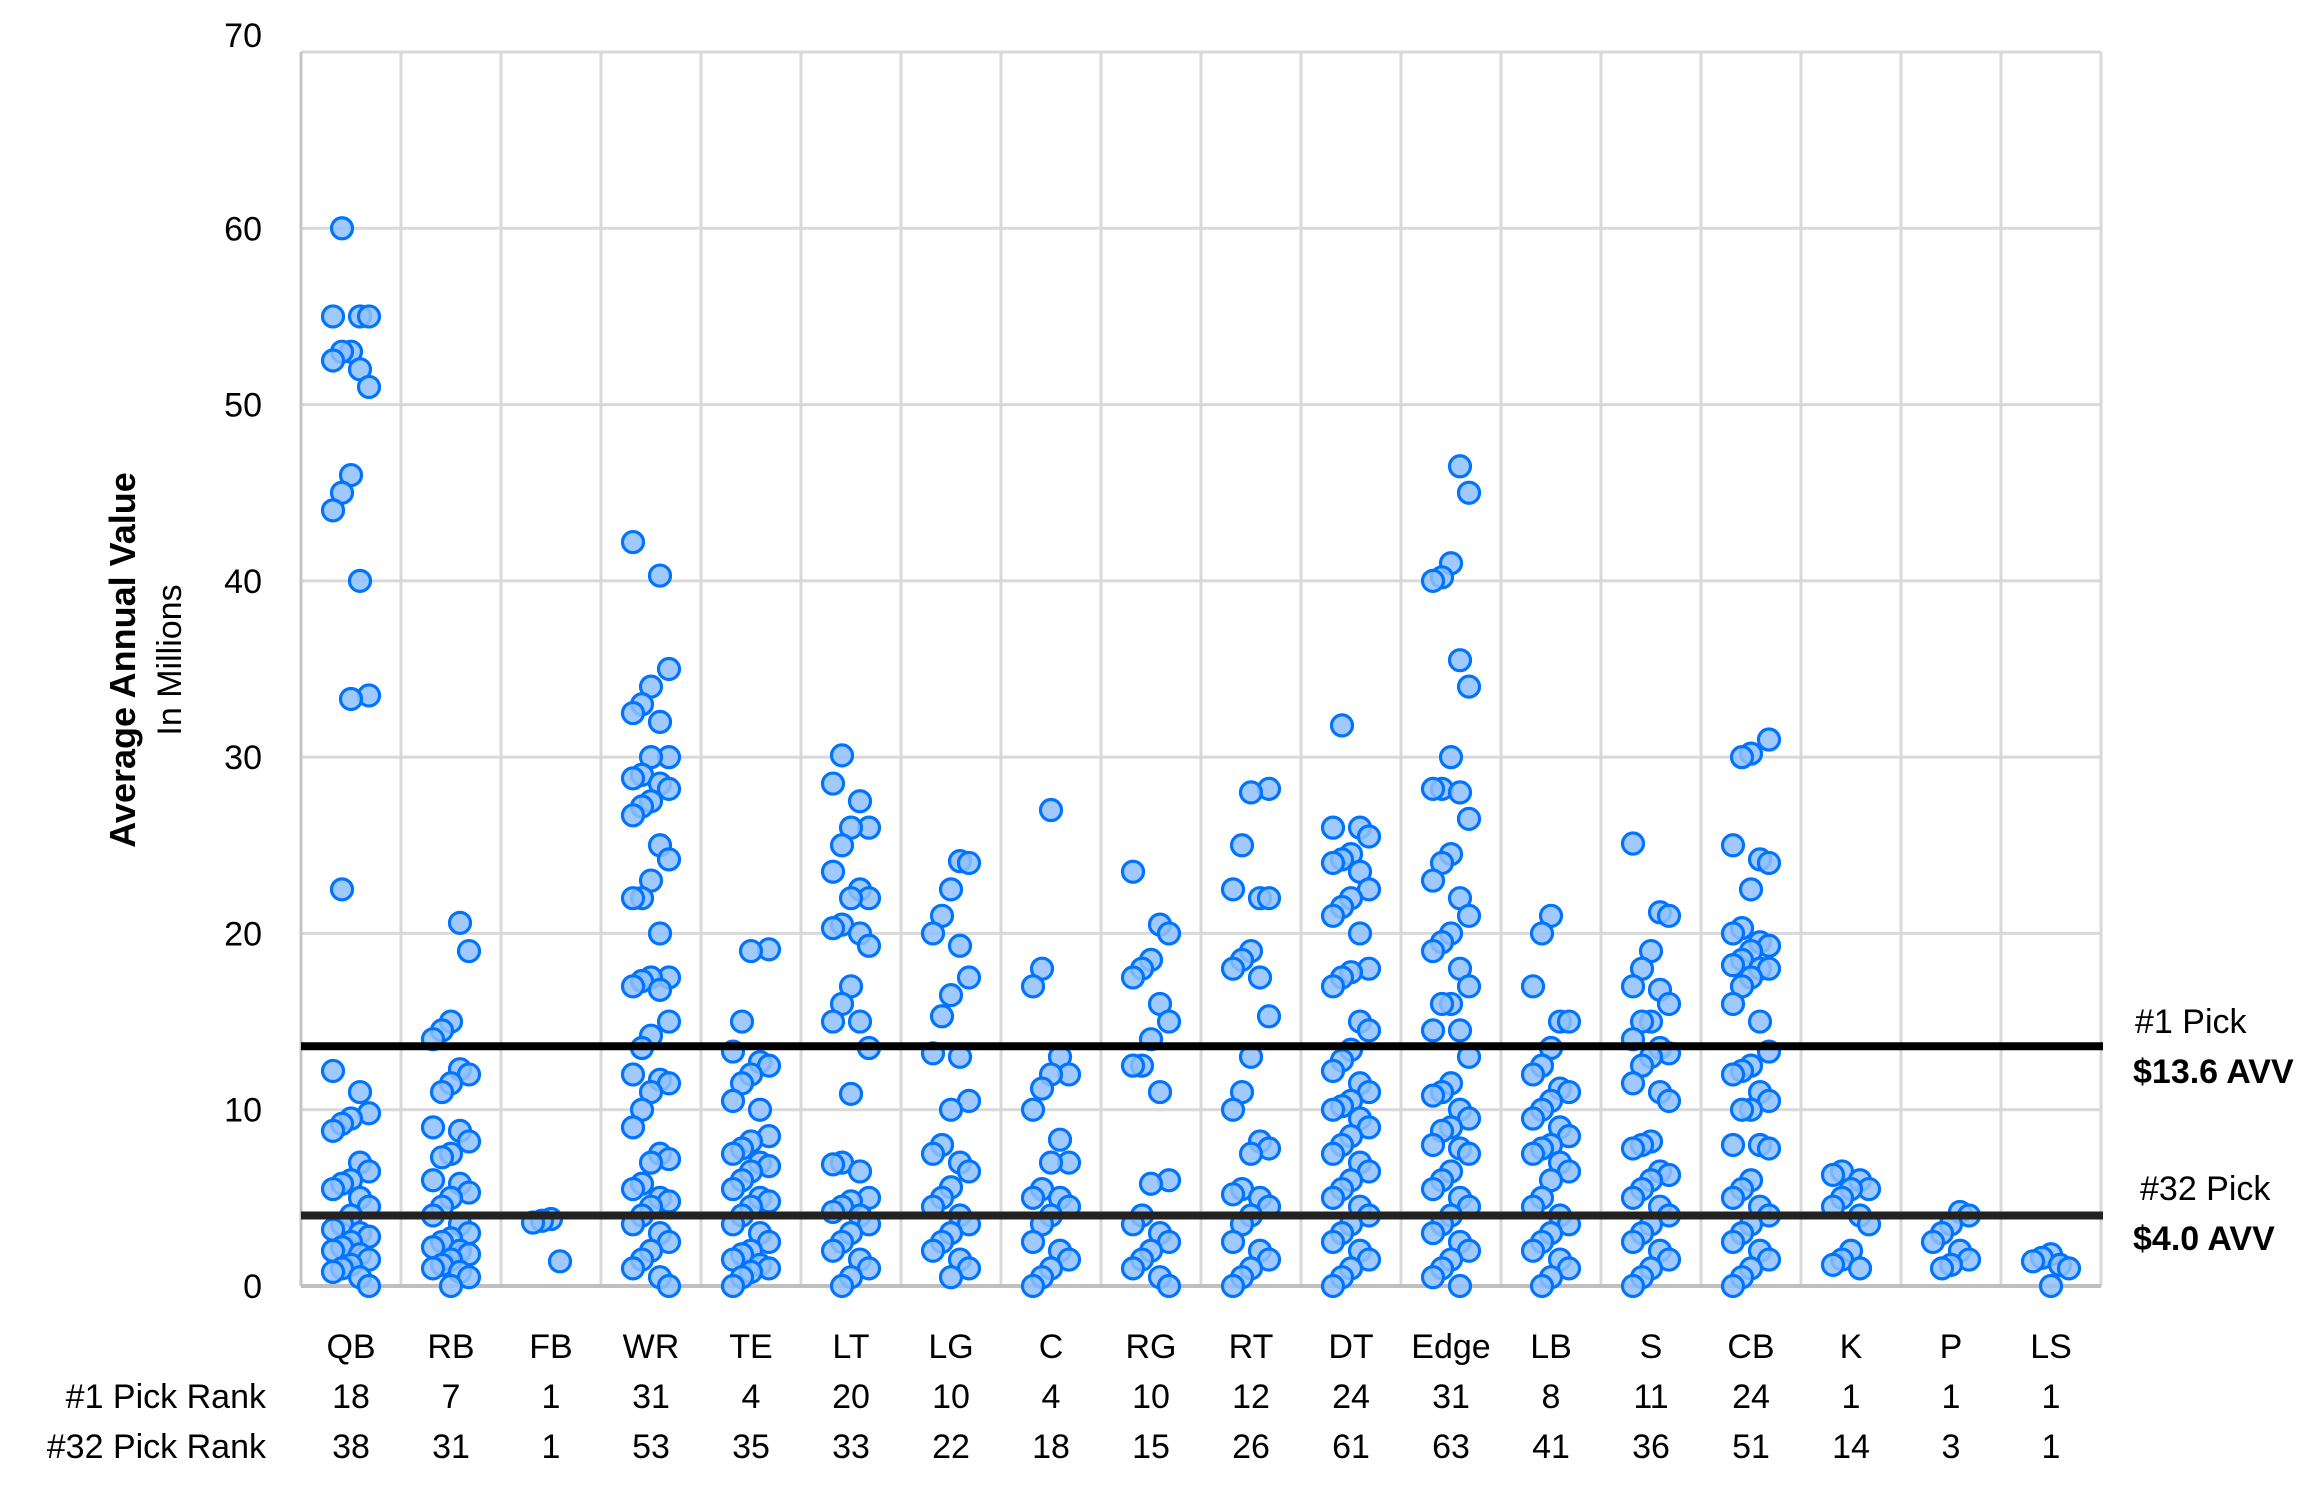 The width and height of the screenshot is (2310, 1485). I want to click on rank-row-label: #1 Pick Rank, so click(166, 1397).